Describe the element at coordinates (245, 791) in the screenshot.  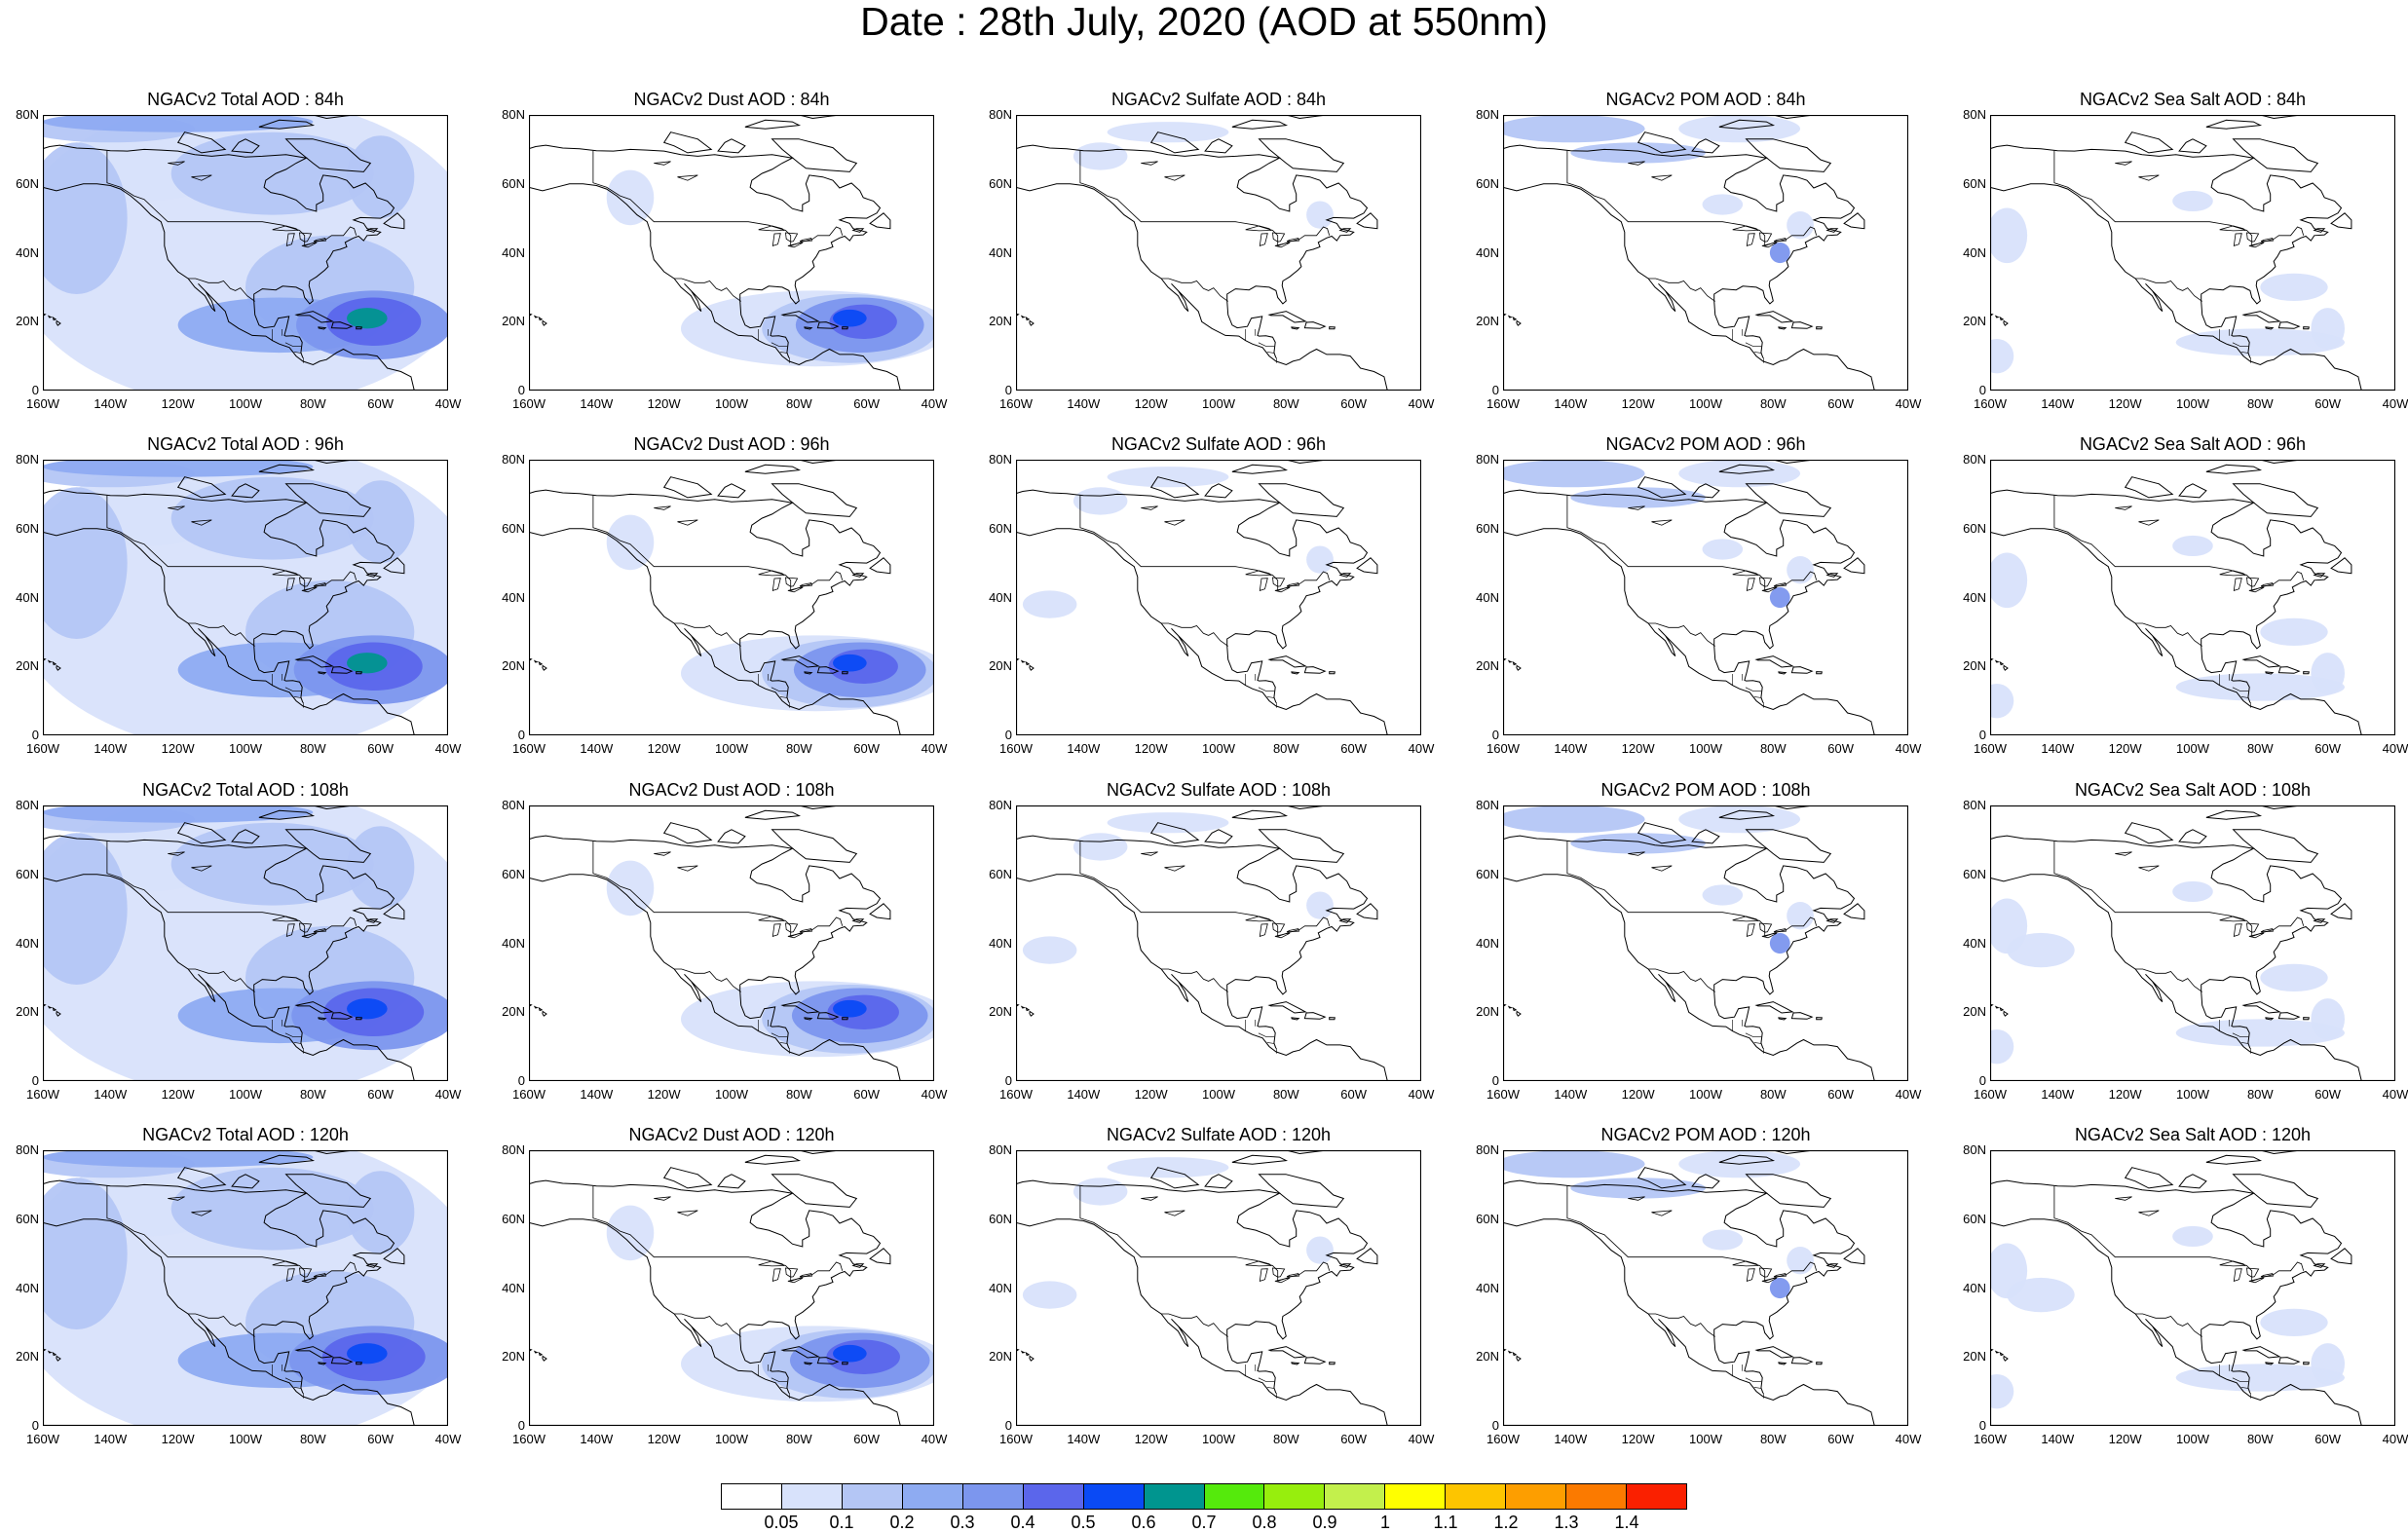
I see `panel-title: NGACv2 Total AOD : 108h` at that location.